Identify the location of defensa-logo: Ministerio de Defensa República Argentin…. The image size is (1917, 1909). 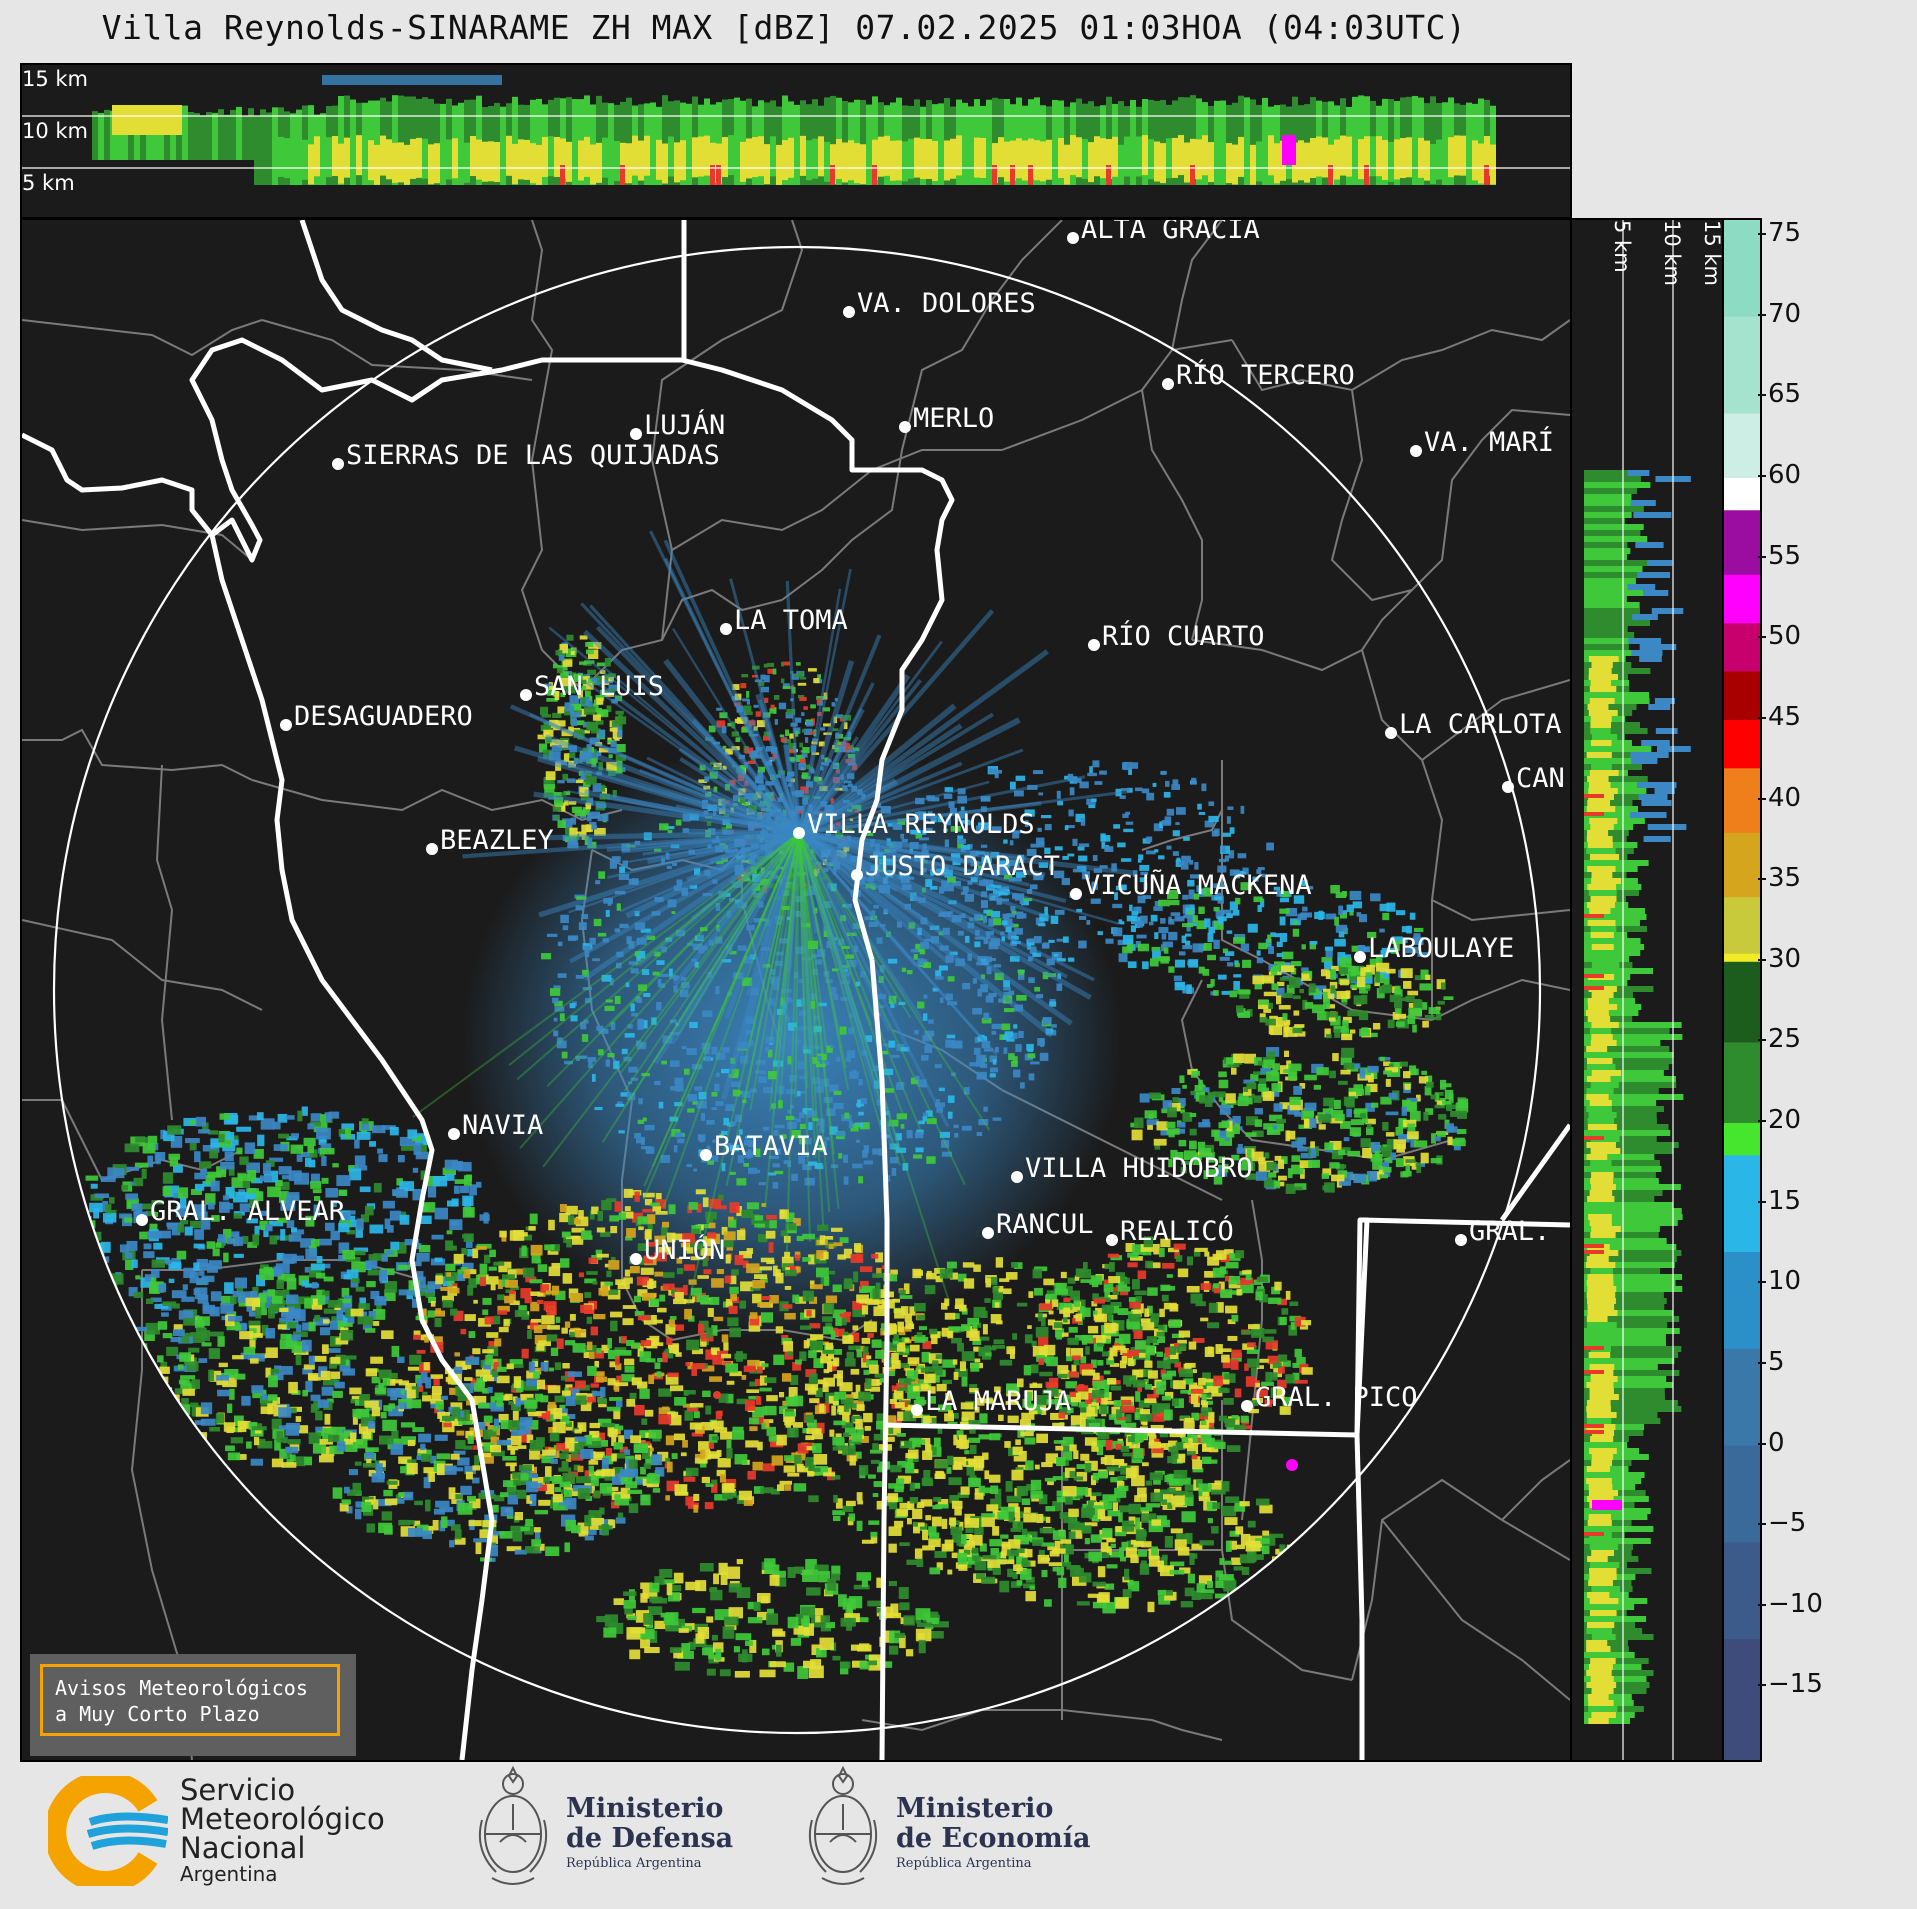
(620, 1830).